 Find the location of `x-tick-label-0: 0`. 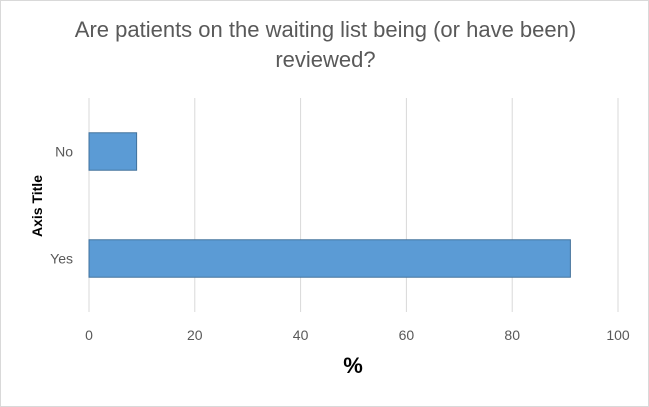

x-tick-label-0: 0 is located at coordinates (89, 335).